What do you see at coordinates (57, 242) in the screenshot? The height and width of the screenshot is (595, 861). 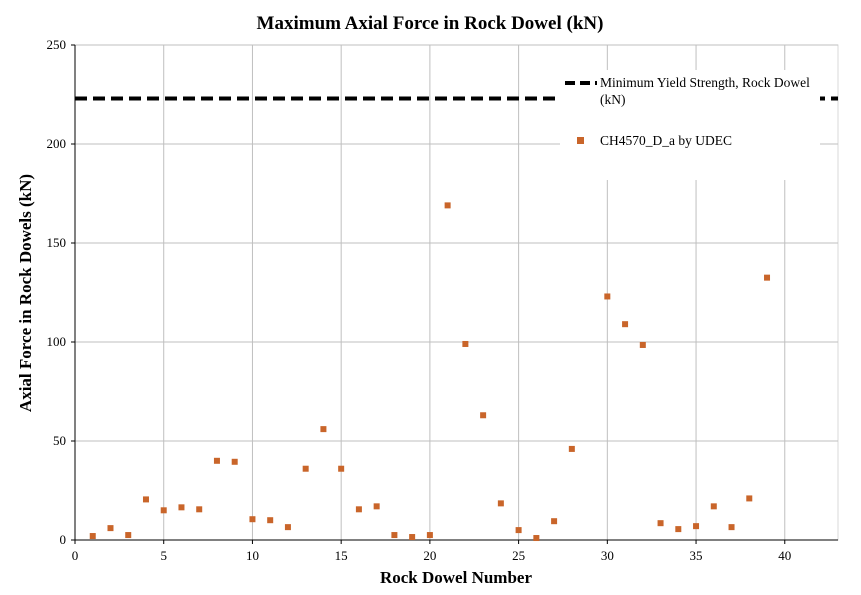 I see `y-tick-label: 150` at bounding box center [57, 242].